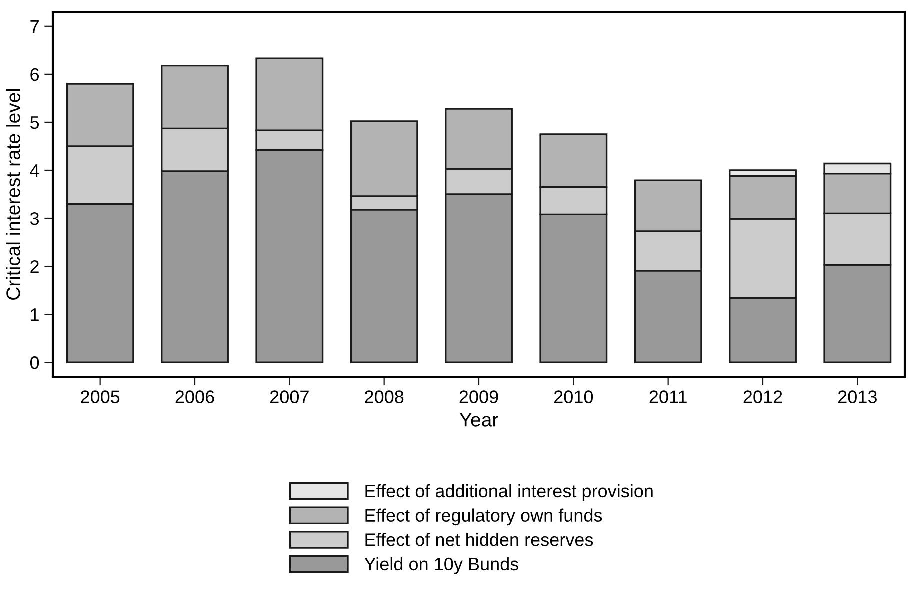  I want to click on x-tick-label: 2005, so click(100, 397).